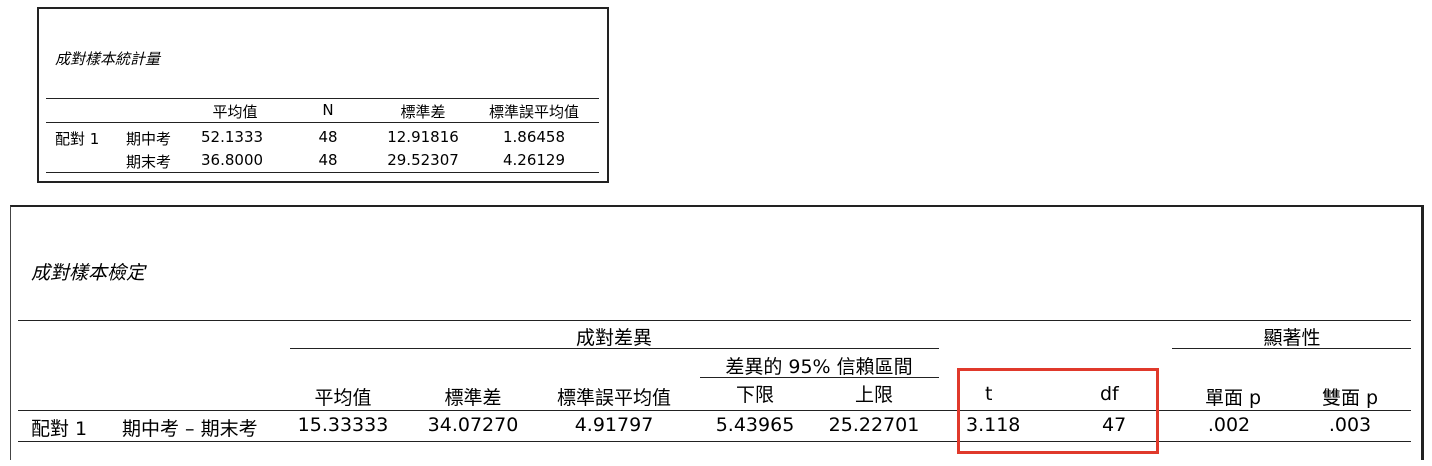 This screenshot has height=466, width=1432. I want to click on confidence-interval-header: 差異的 95% 信賴區間, so click(819, 367).